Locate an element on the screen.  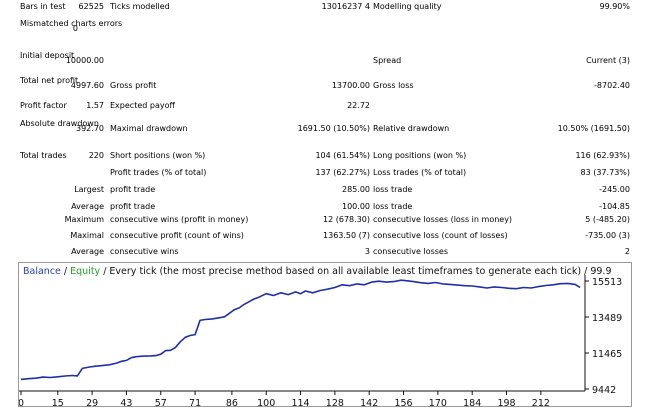
report-value: 3 is located at coordinates (367, 251).